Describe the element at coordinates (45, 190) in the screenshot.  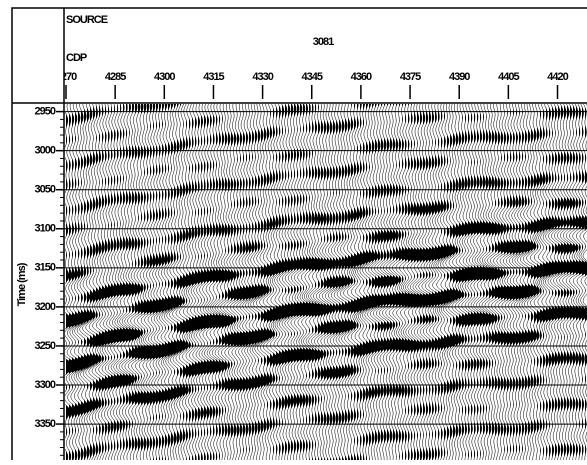
I see `y-tick-label: 3050` at that location.